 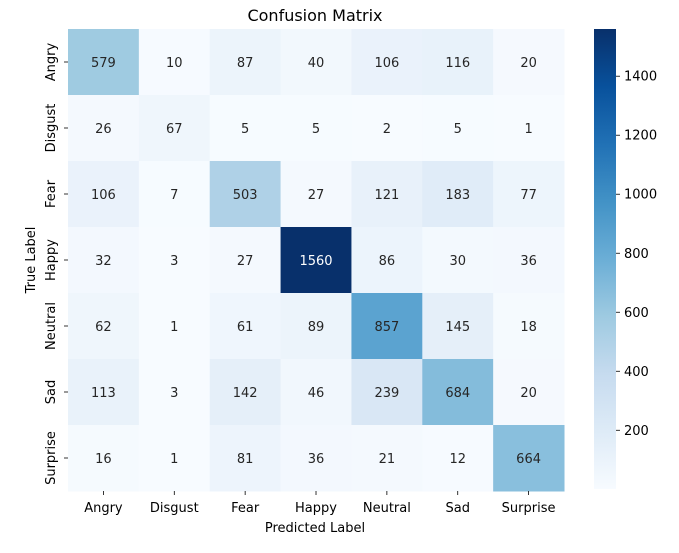 I want to click on cell-value-label: 239, so click(x=386, y=393).